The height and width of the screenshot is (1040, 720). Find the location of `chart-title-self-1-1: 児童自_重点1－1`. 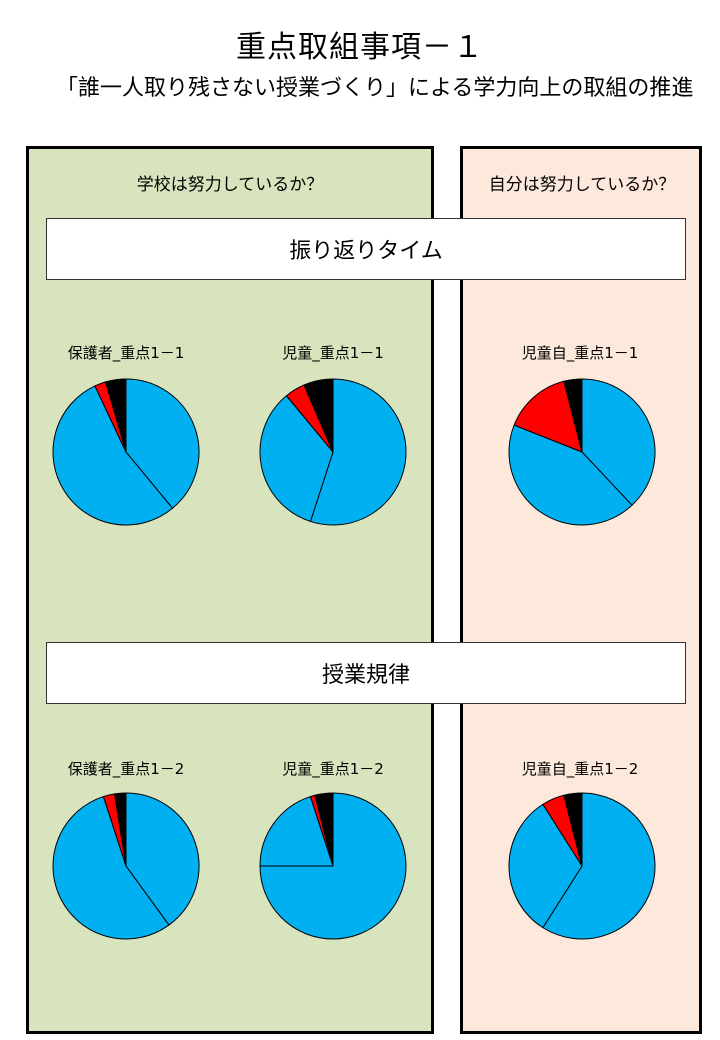

chart-title-self-1-1: 児童自_重点1－1 is located at coordinates (580, 353).